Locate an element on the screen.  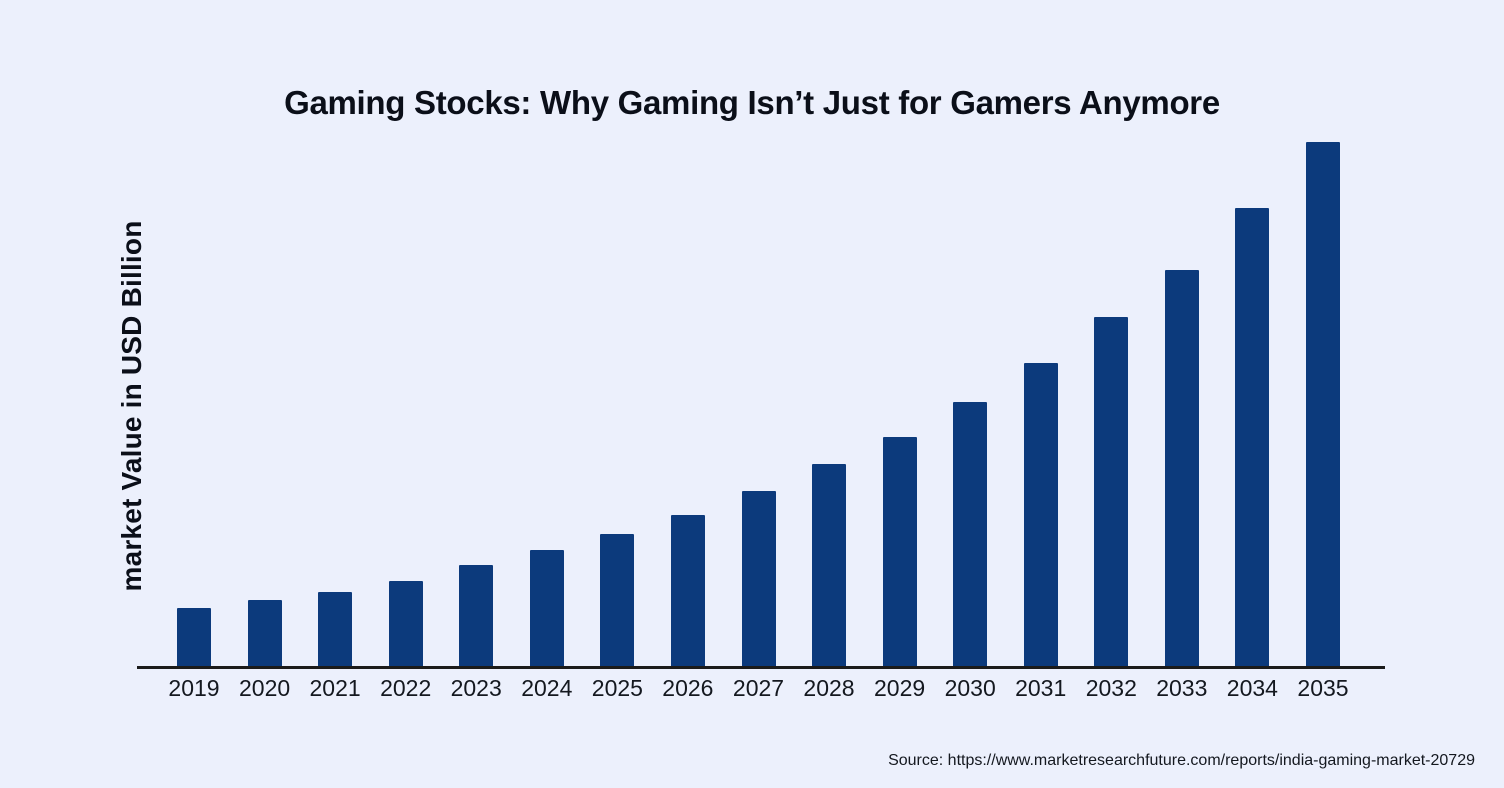
x-tick-label-2028: 2028 is located at coordinates (829, 688).